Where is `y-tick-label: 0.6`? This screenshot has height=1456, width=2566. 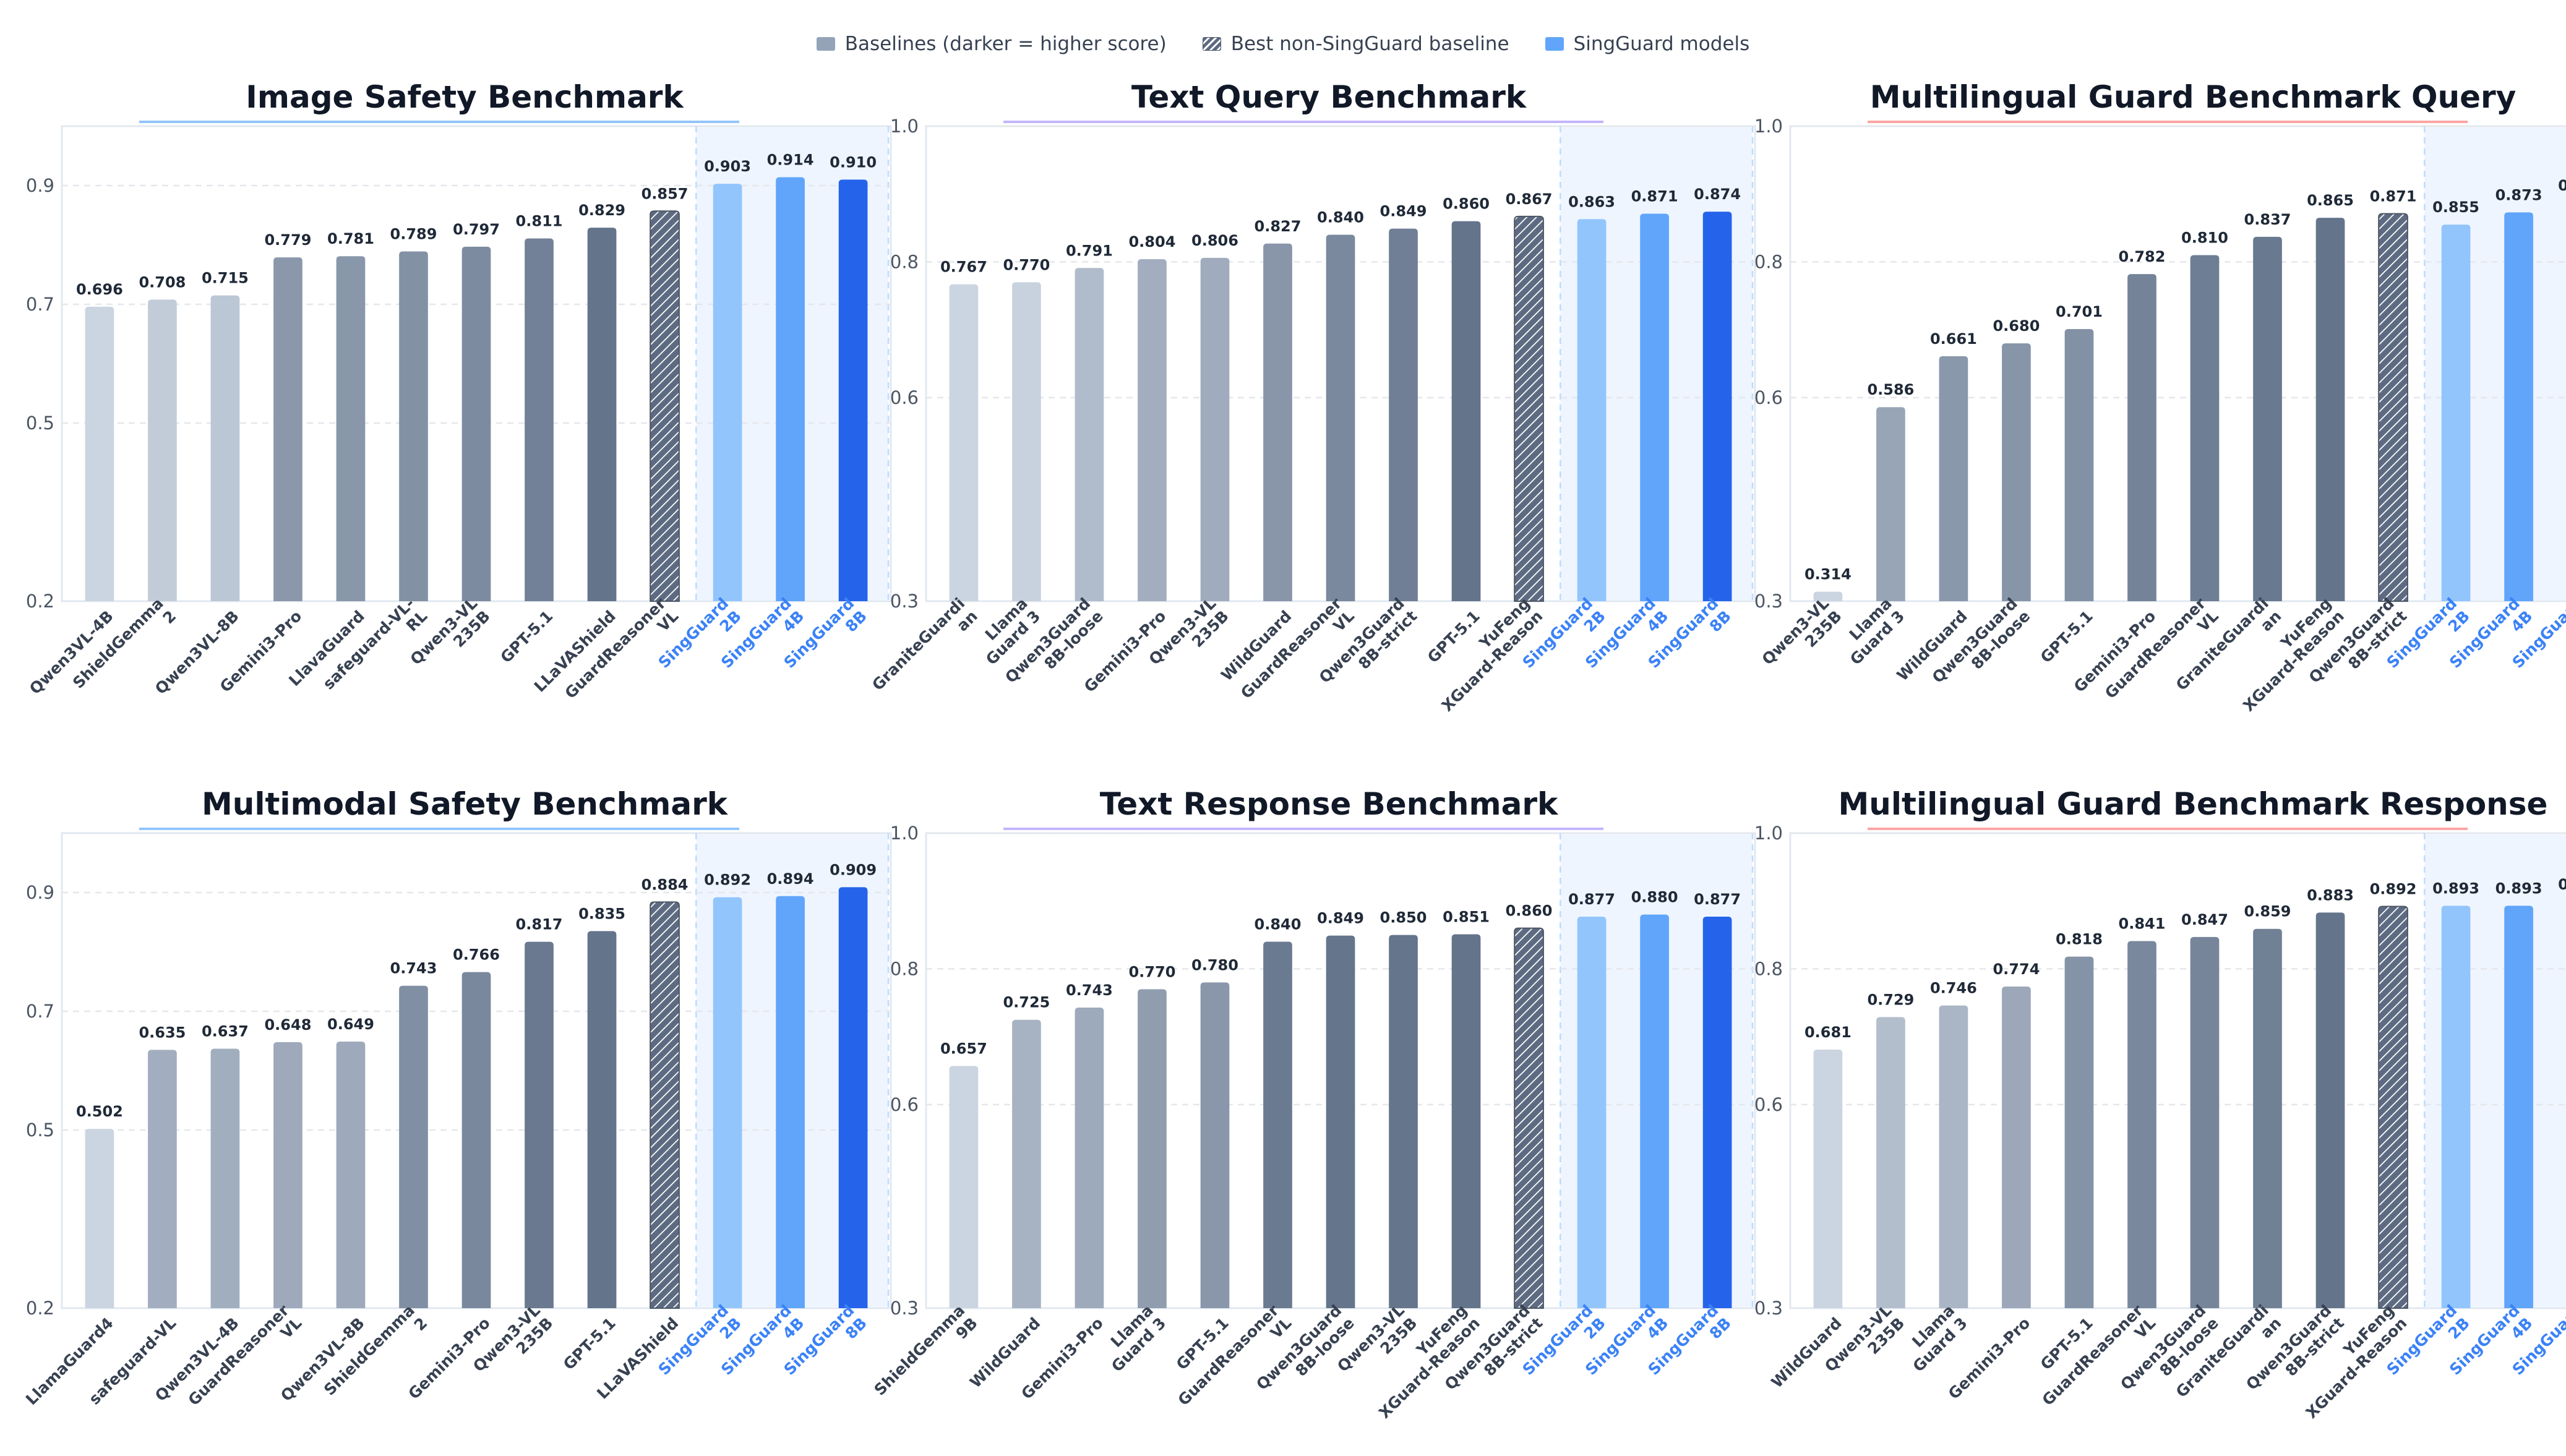 y-tick-label: 0.6 is located at coordinates (1768, 398).